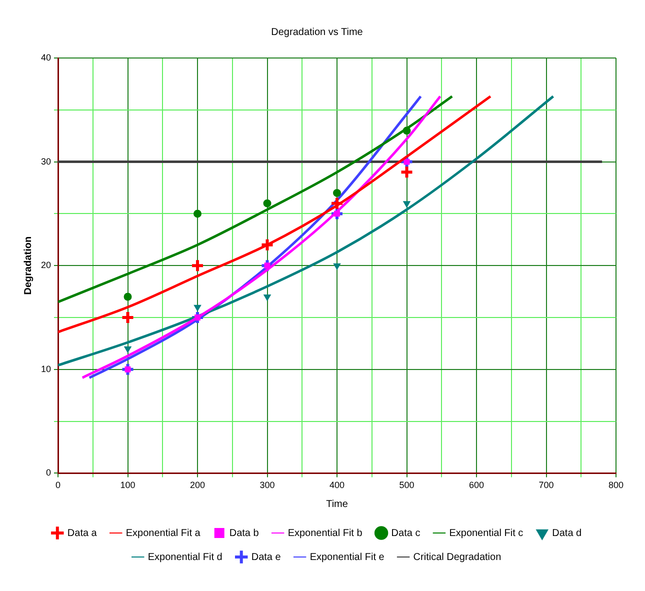 The height and width of the screenshot is (591, 645). What do you see at coordinates (567, 533) in the screenshot?
I see `legend-label: Data d` at bounding box center [567, 533].